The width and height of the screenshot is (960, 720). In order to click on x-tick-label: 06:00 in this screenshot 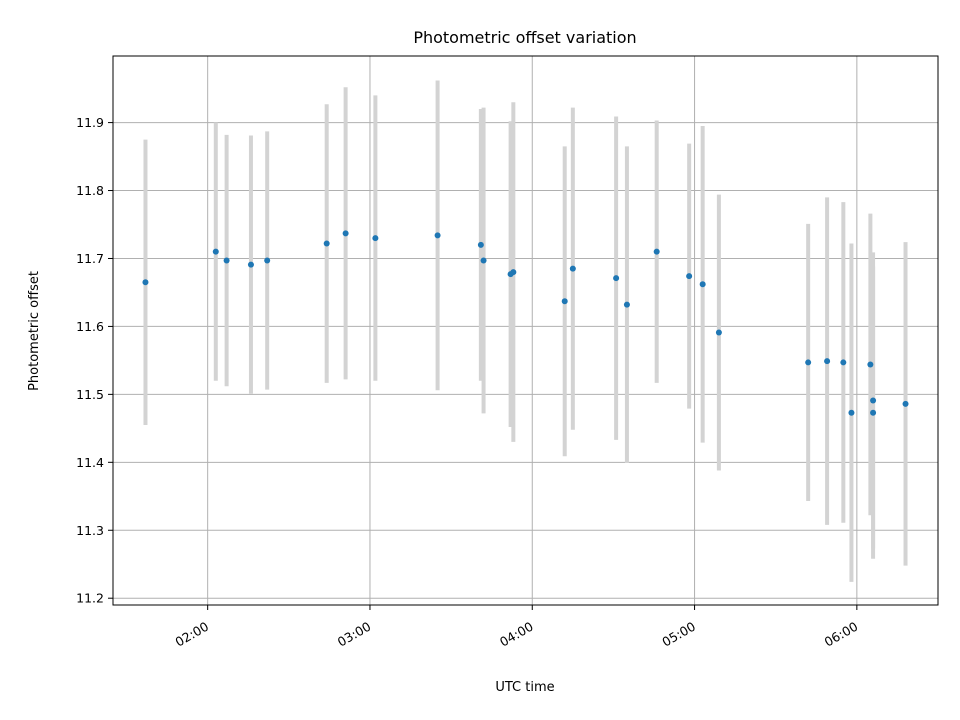, I will do `click(841, 634)`.